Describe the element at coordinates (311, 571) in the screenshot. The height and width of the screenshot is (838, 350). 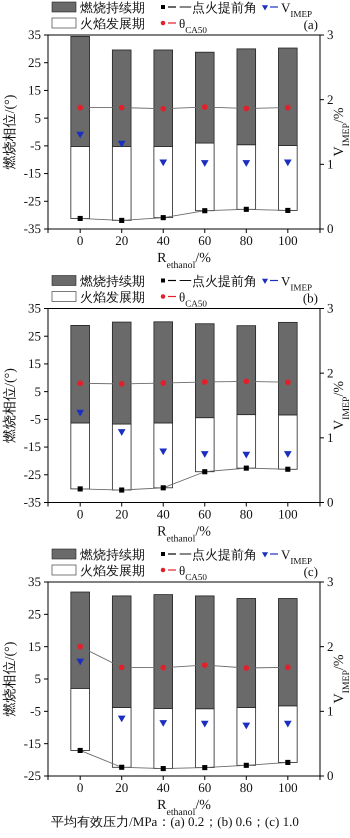
I see `text: (c)` at that location.